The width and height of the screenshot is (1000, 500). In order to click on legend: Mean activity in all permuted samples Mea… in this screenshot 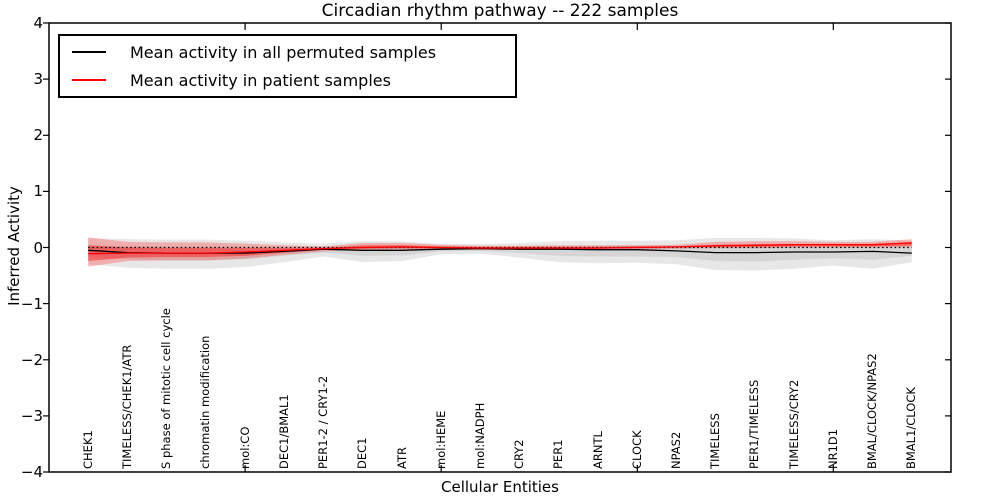, I will do `click(287, 66)`.